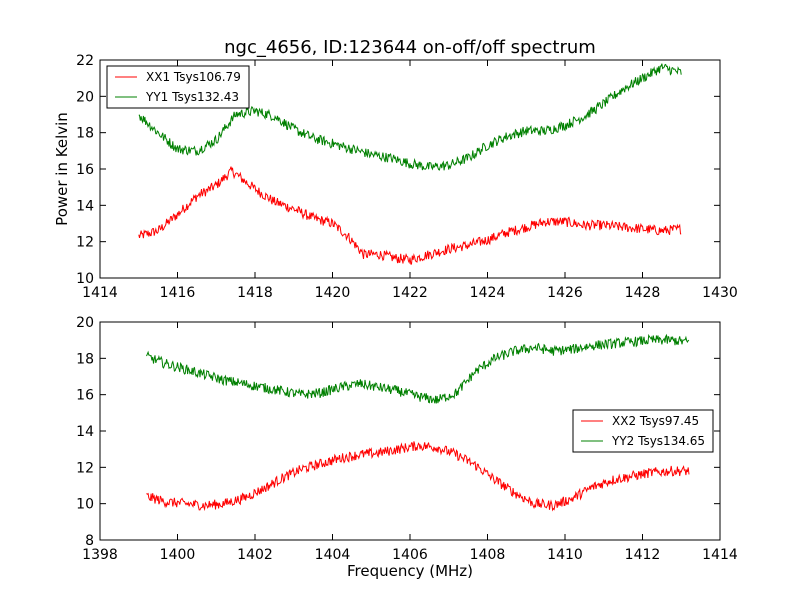 This screenshot has width=800, height=600. Describe the element at coordinates (410, 47) in the screenshot. I see `chart-title: ngc_4656, ID:123644 on-off/off spectrum` at that location.